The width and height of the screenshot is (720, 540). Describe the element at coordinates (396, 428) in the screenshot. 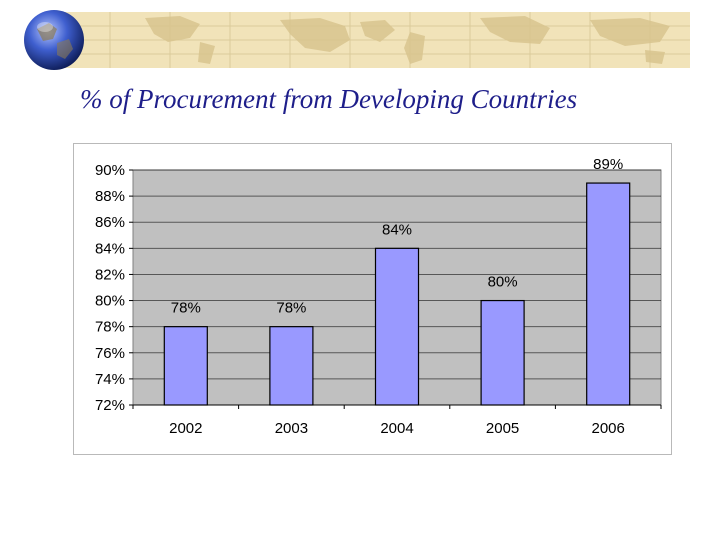

I see `x-tick-label: 2004` at that location.